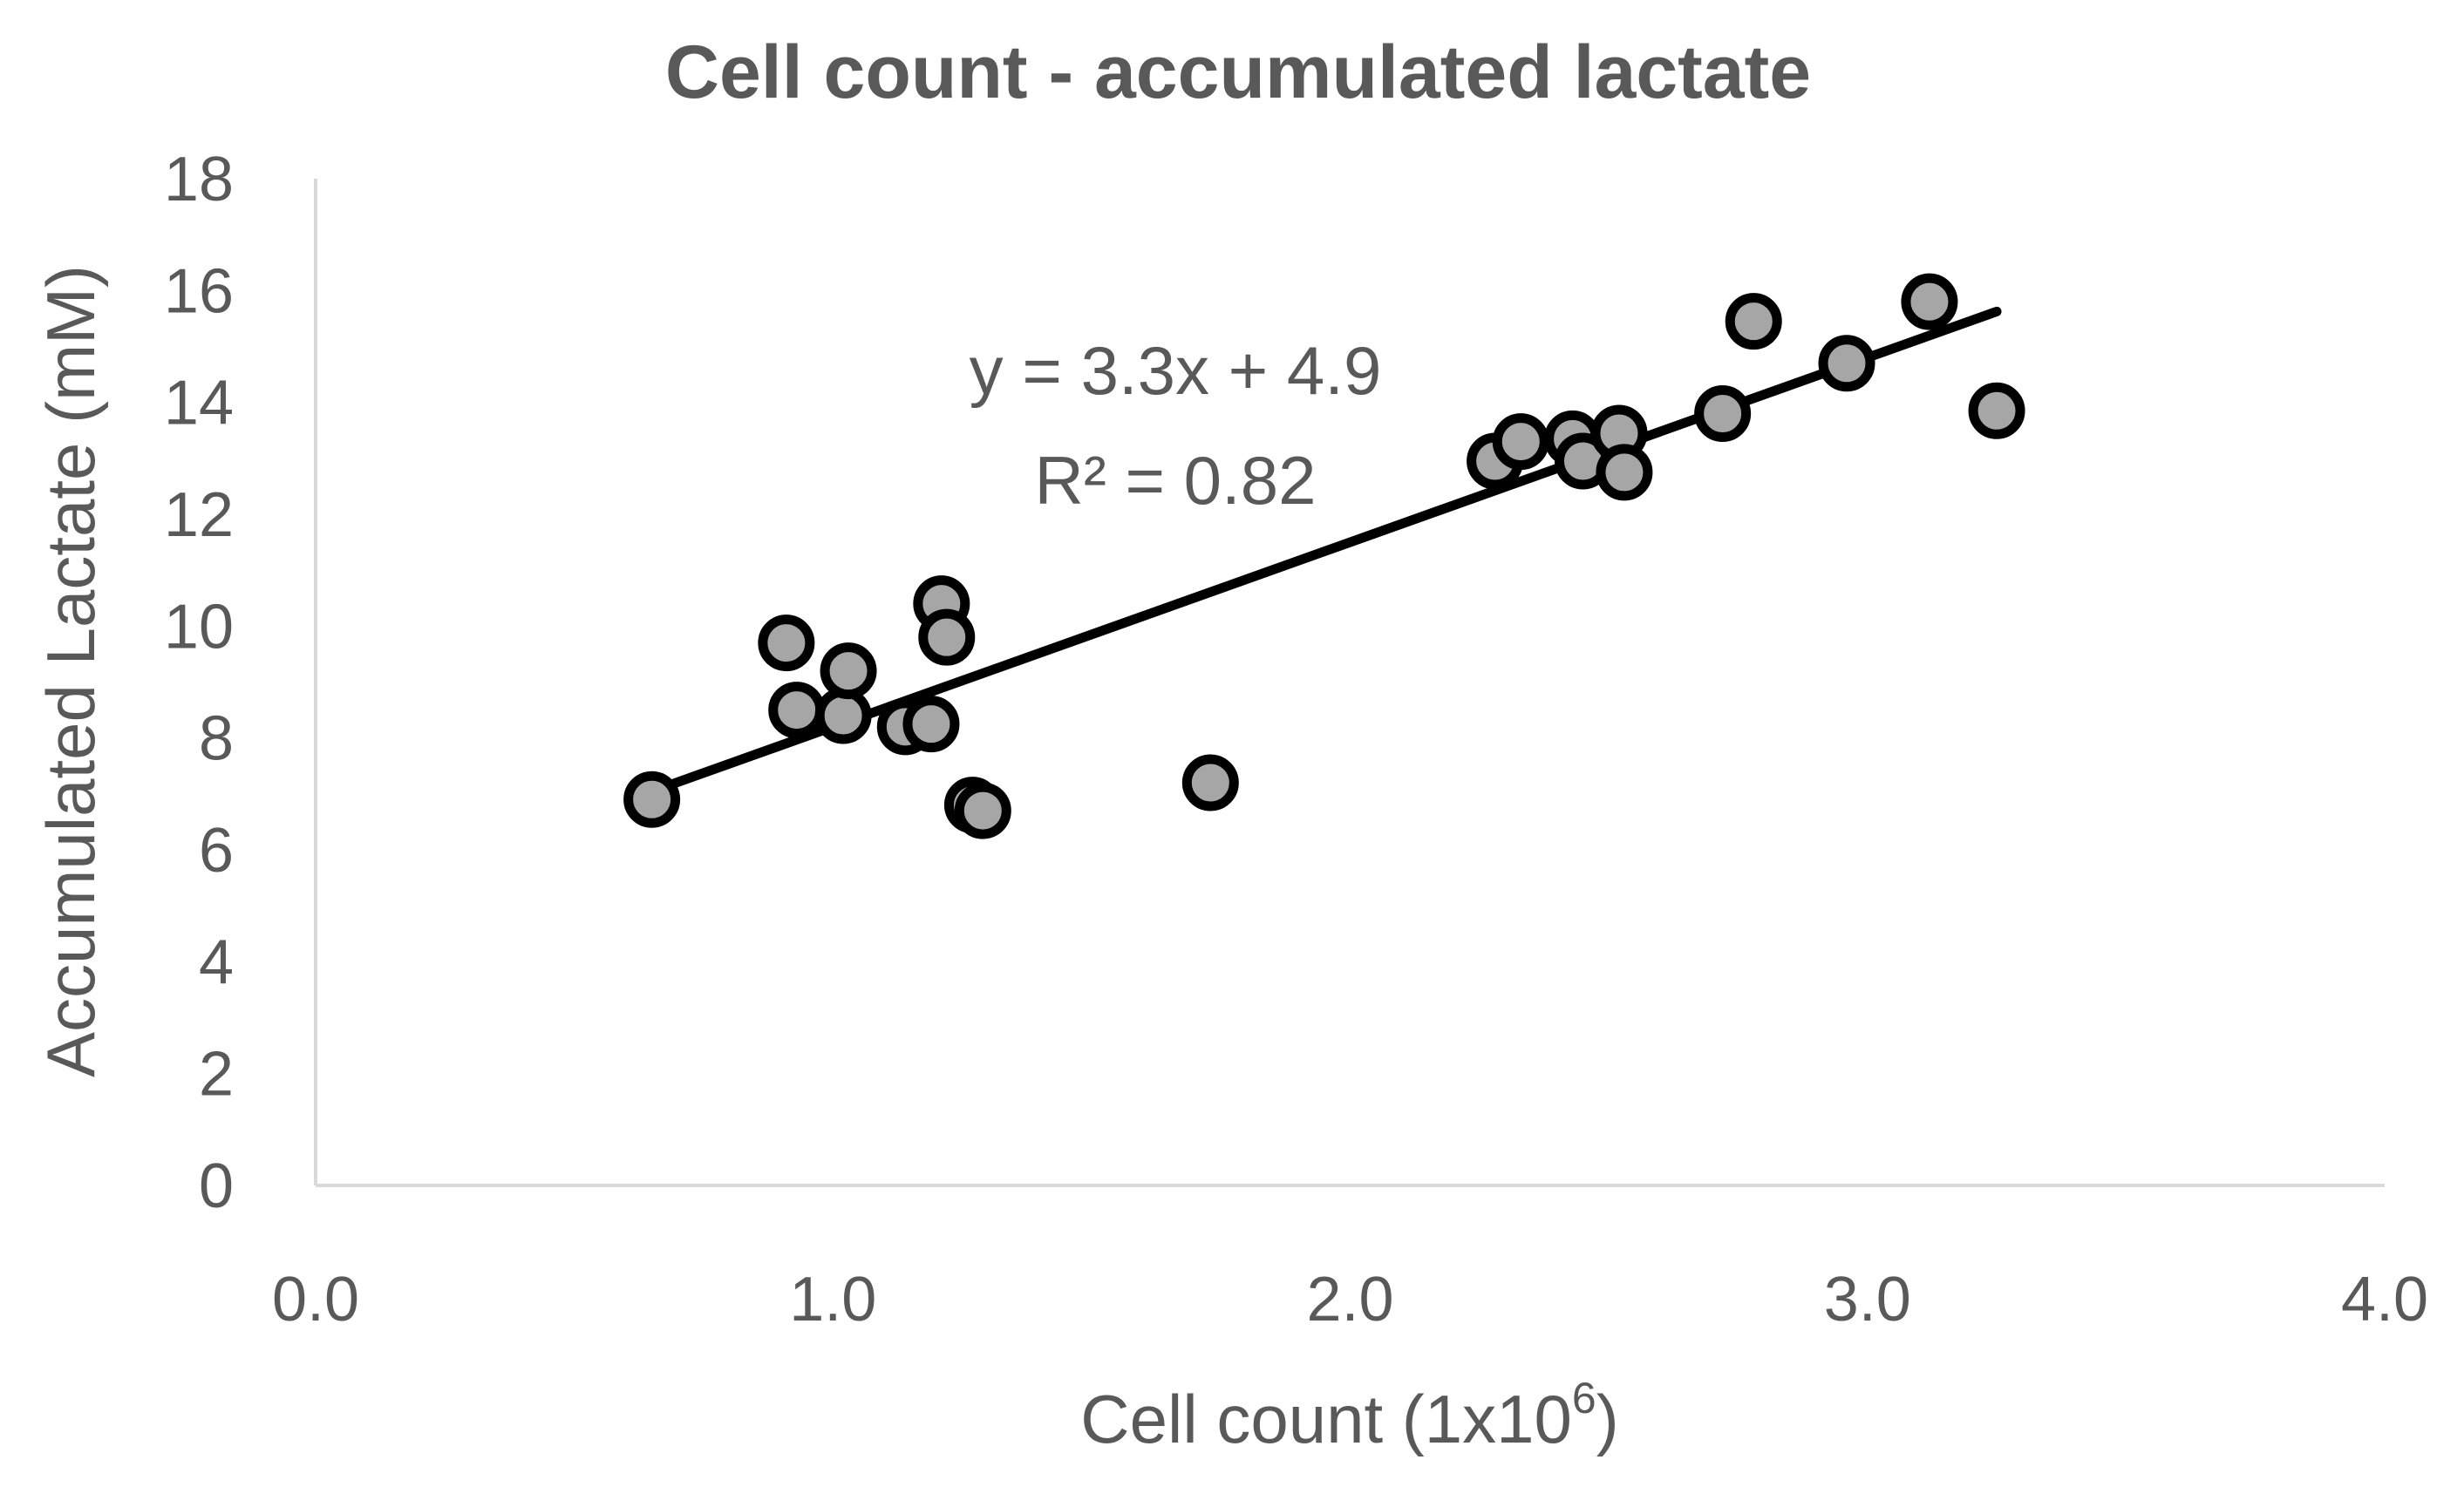 Image resolution: width=2464 pixels, height=1487 pixels. I want to click on chart-title: Cell count - accumulated lactate, so click(1238, 72).